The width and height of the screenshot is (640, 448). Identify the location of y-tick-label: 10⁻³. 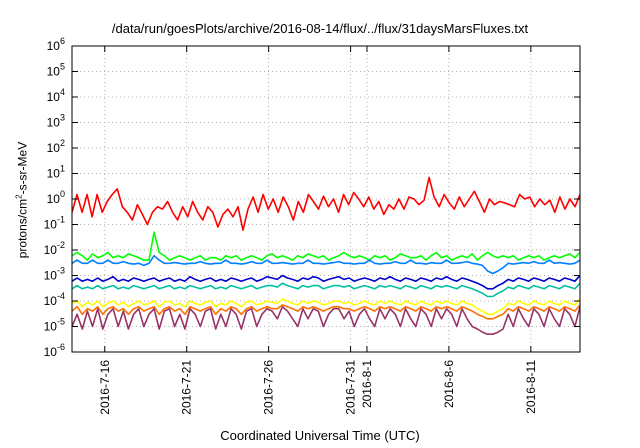
(54, 274).